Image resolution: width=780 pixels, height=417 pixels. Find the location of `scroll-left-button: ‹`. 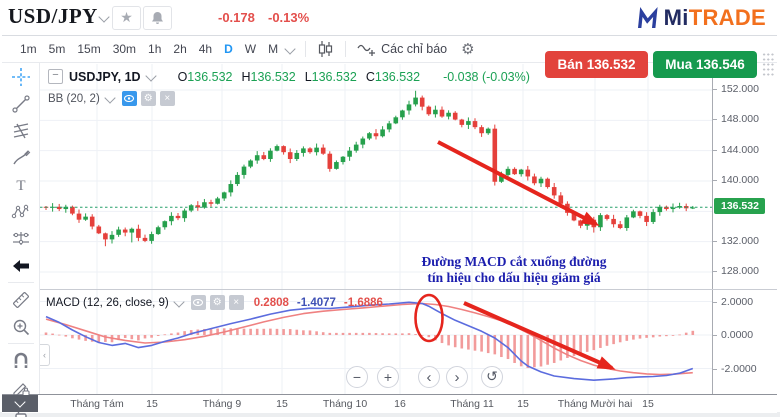

scroll-left-button: ‹ is located at coordinates (429, 377).